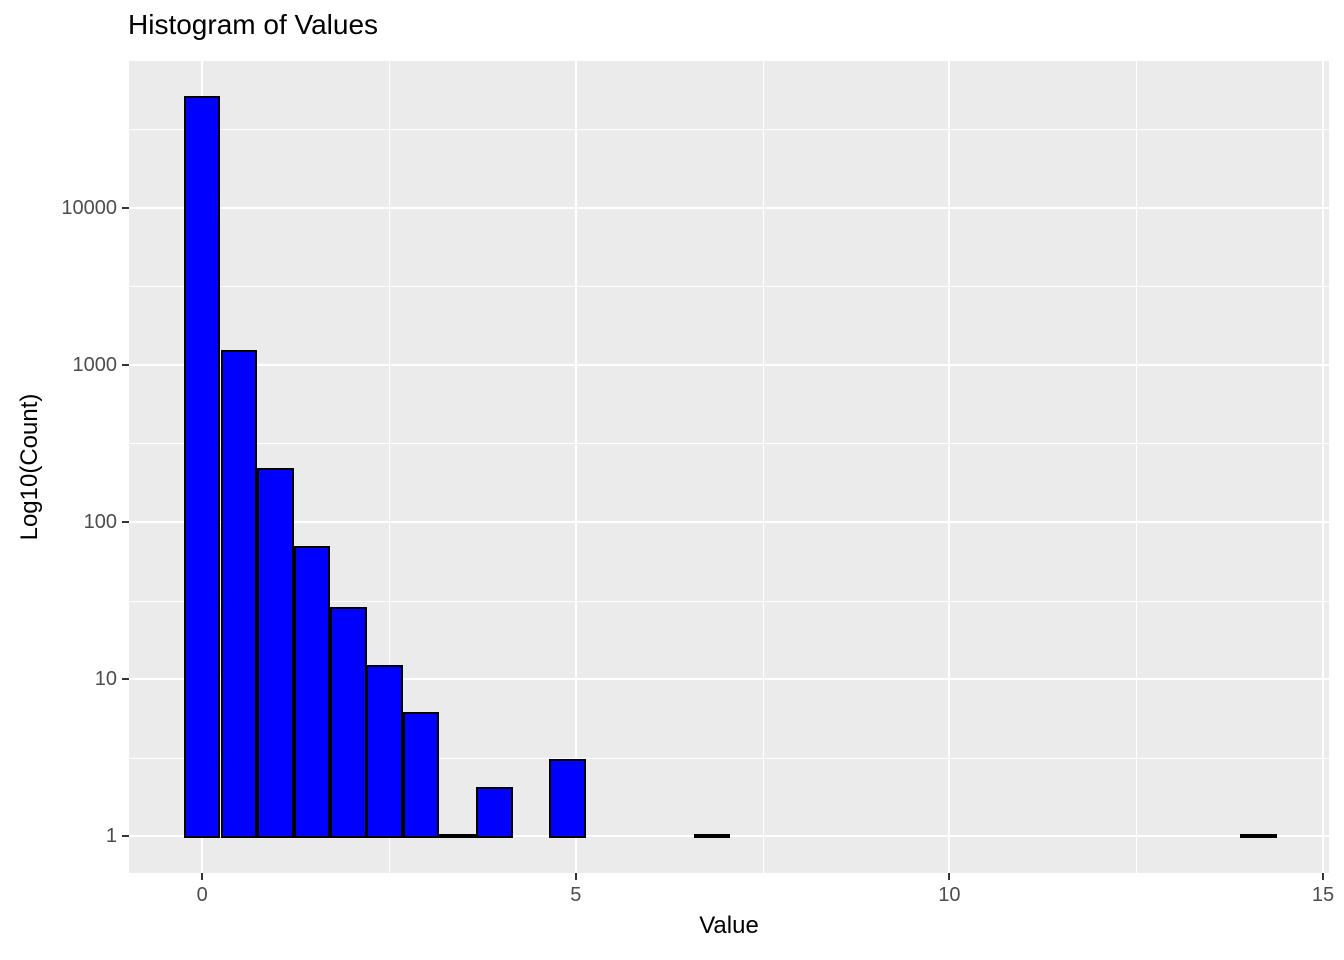 Image resolution: width=1344 pixels, height=960 pixels. I want to click on y-axis-title: Log10(Count), so click(29, 467).